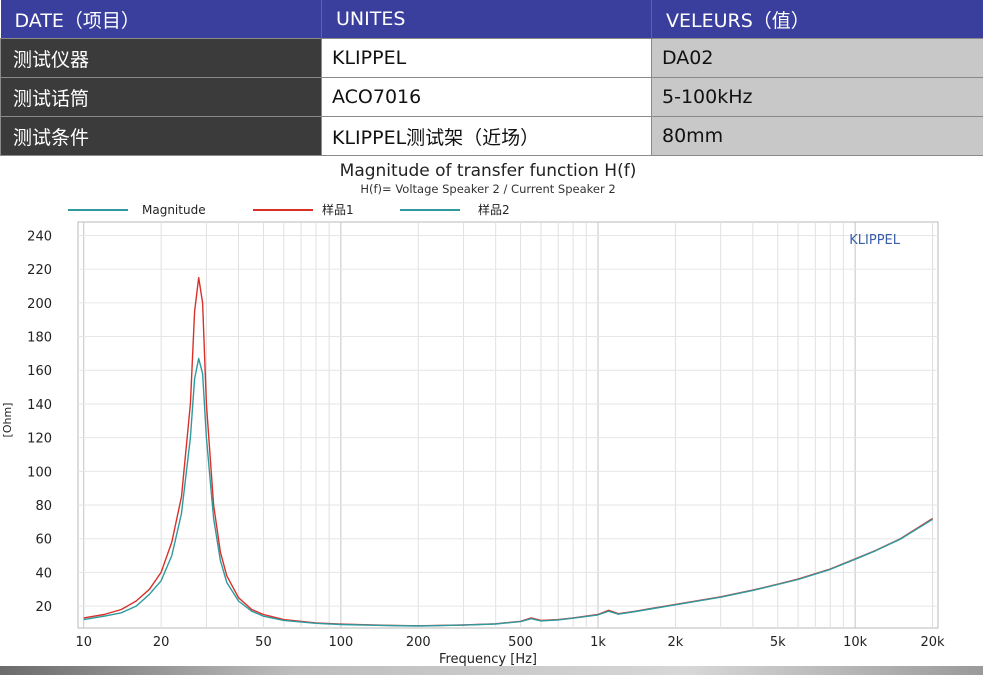 This screenshot has height=675, width=983. What do you see at coordinates (161, 19) in the screenshot?
I see `header-date: DATE（项目）` at bounding box center [161, 19].